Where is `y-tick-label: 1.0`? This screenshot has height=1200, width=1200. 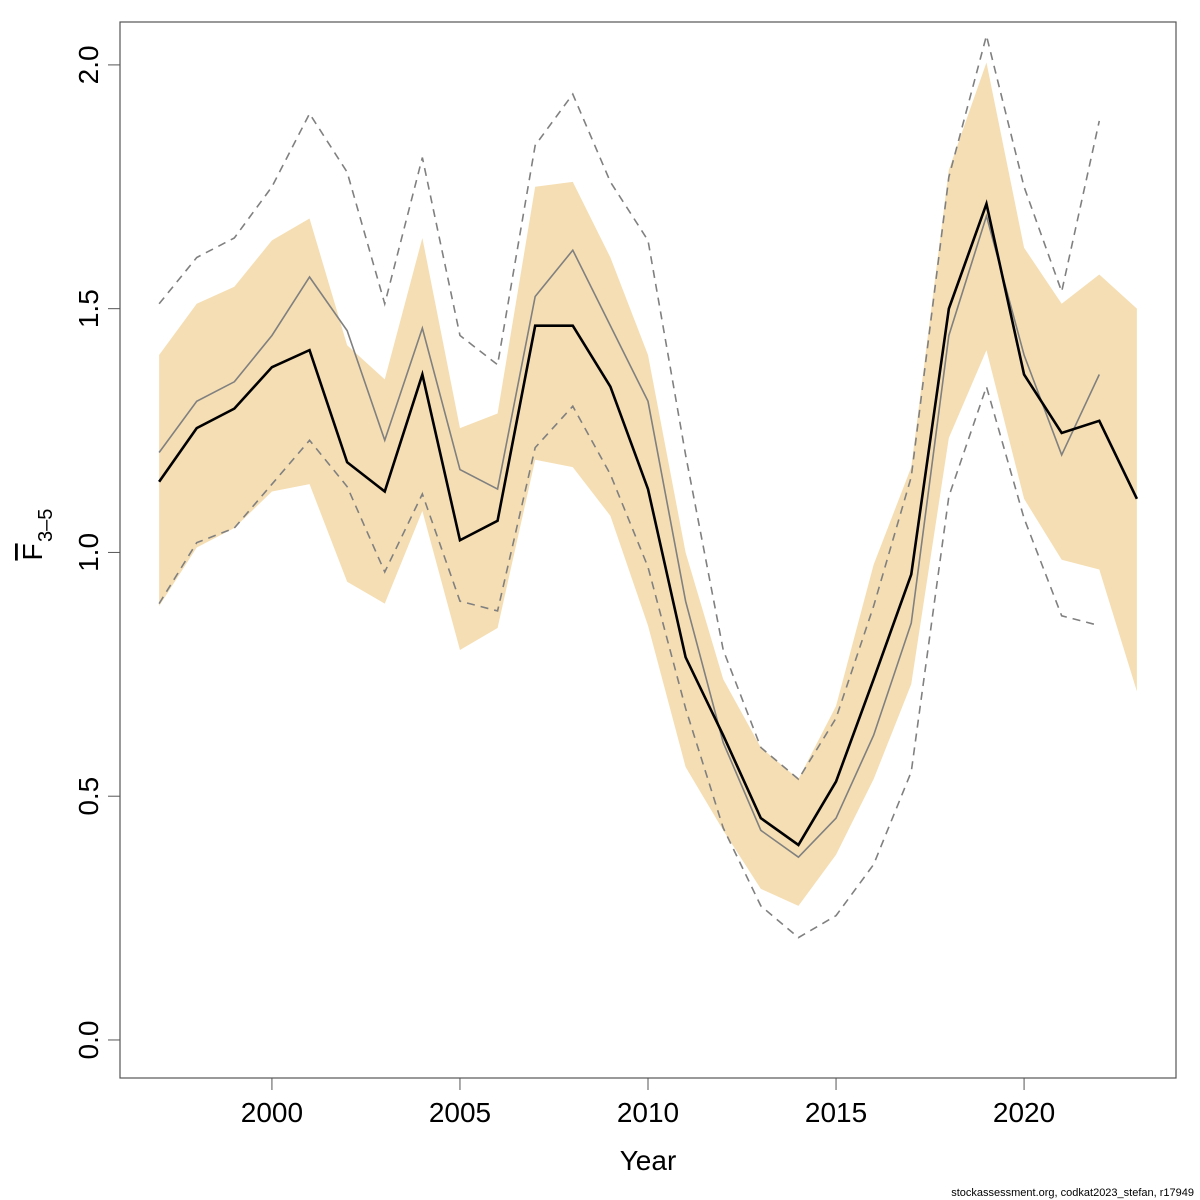
y-tick-label: 1.0 is located at coordinates (88, 552).